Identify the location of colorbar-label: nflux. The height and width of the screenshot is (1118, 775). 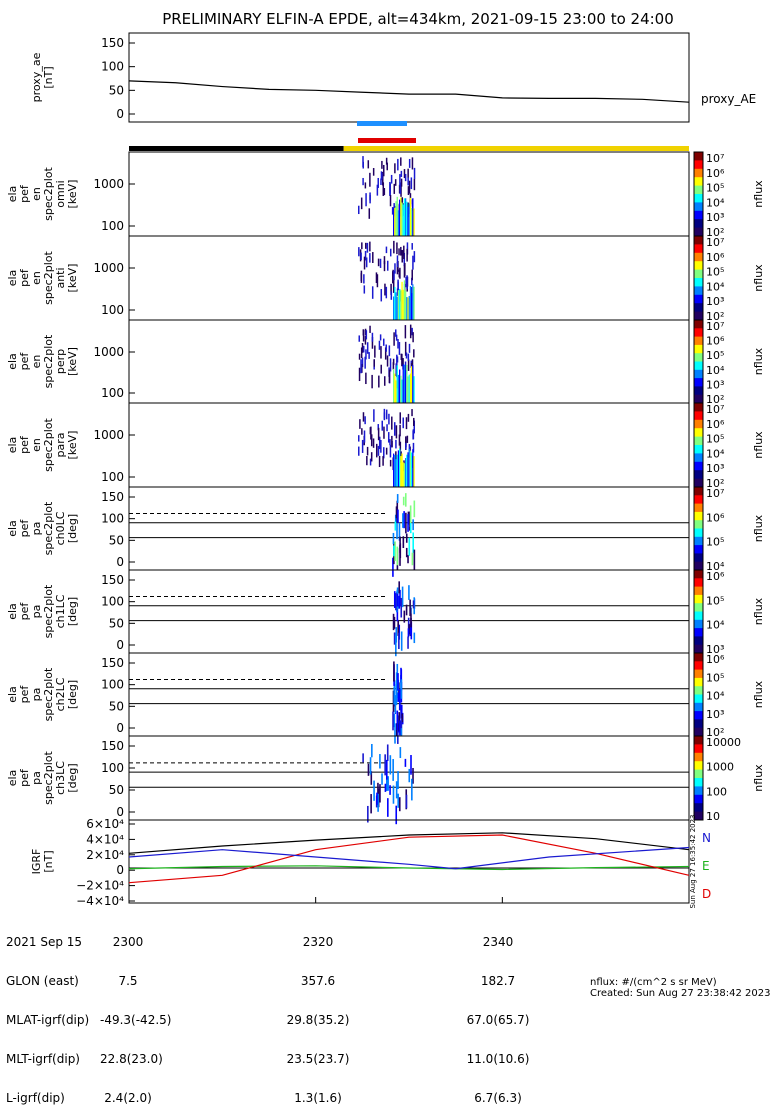
(758, 445).